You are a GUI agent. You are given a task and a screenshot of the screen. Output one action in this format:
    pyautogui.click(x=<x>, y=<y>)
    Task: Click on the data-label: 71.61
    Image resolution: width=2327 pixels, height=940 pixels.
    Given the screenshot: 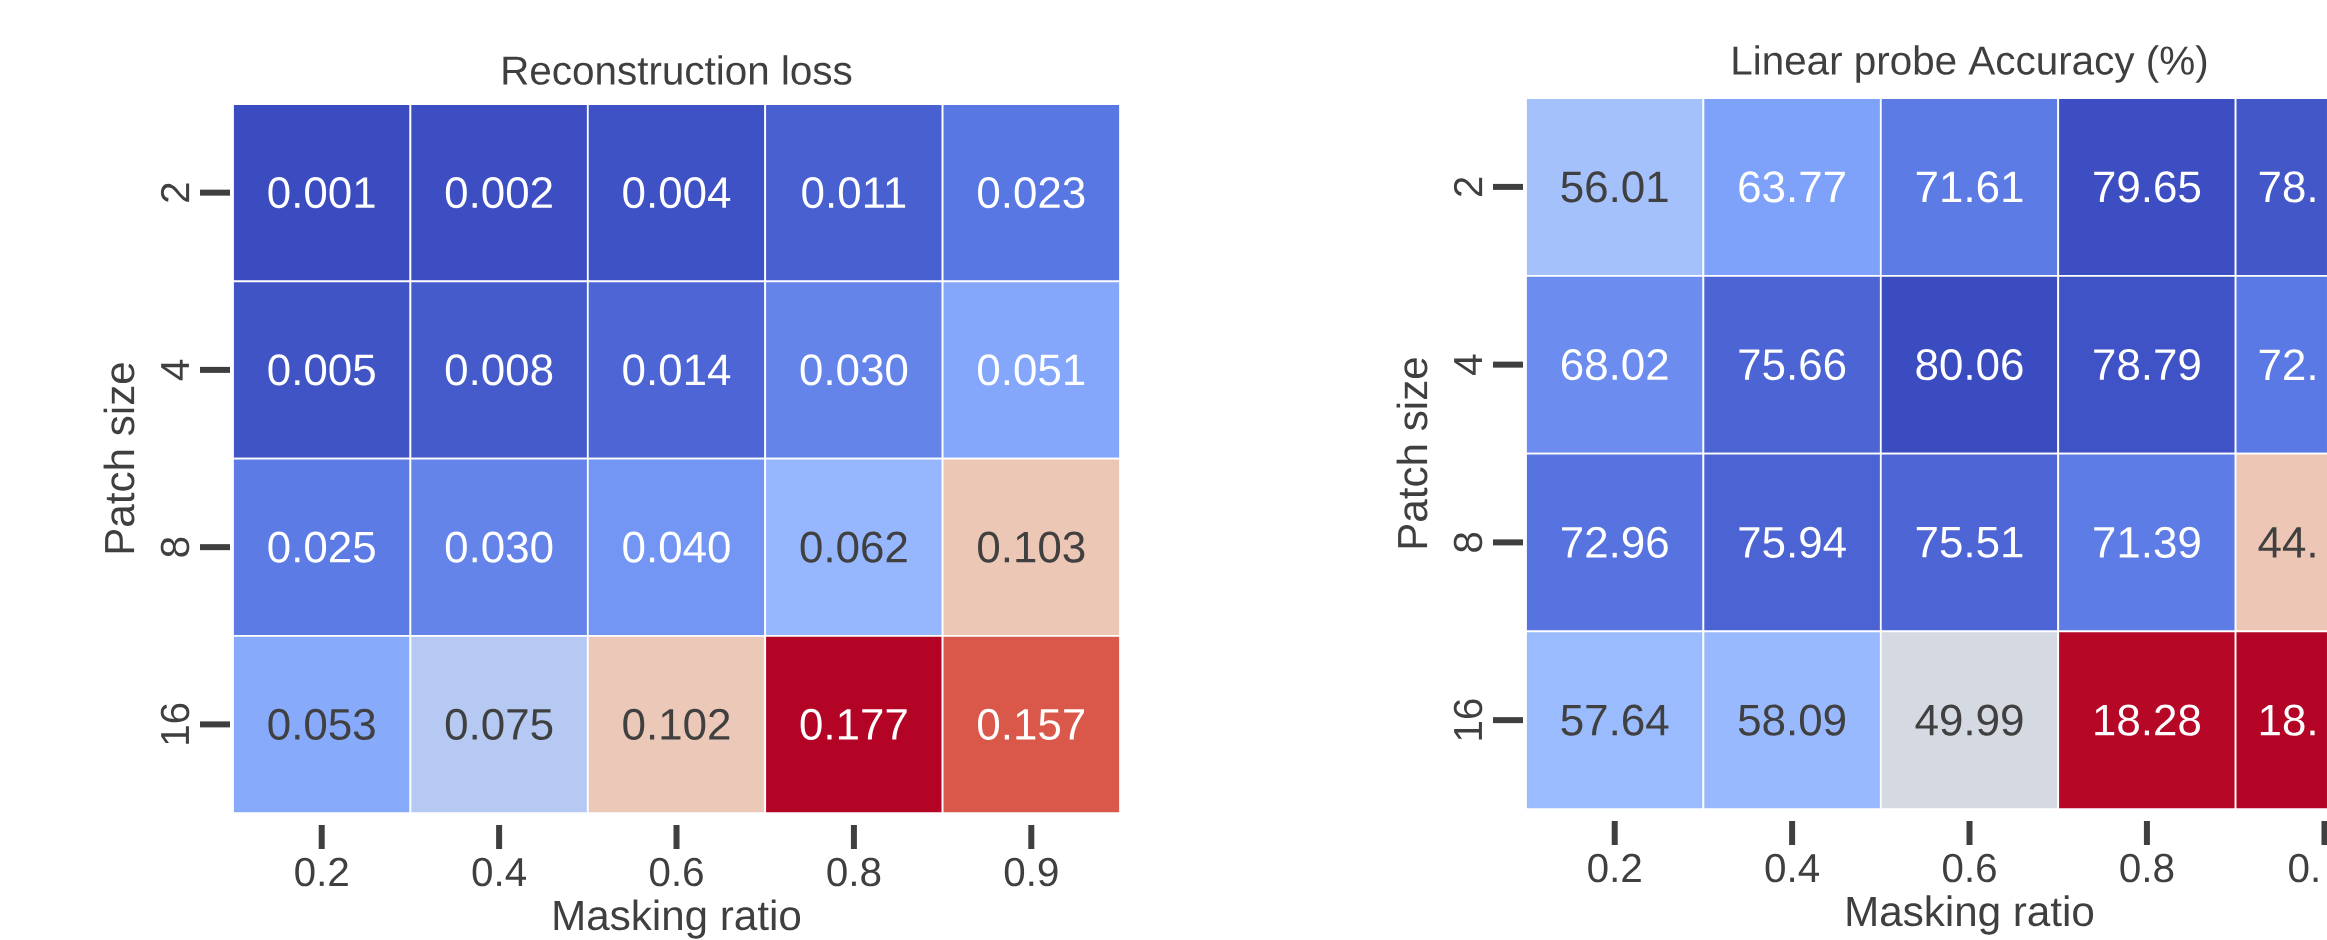 What is the action you would take?
    pyautogui.click(x=1969, y=187)
    